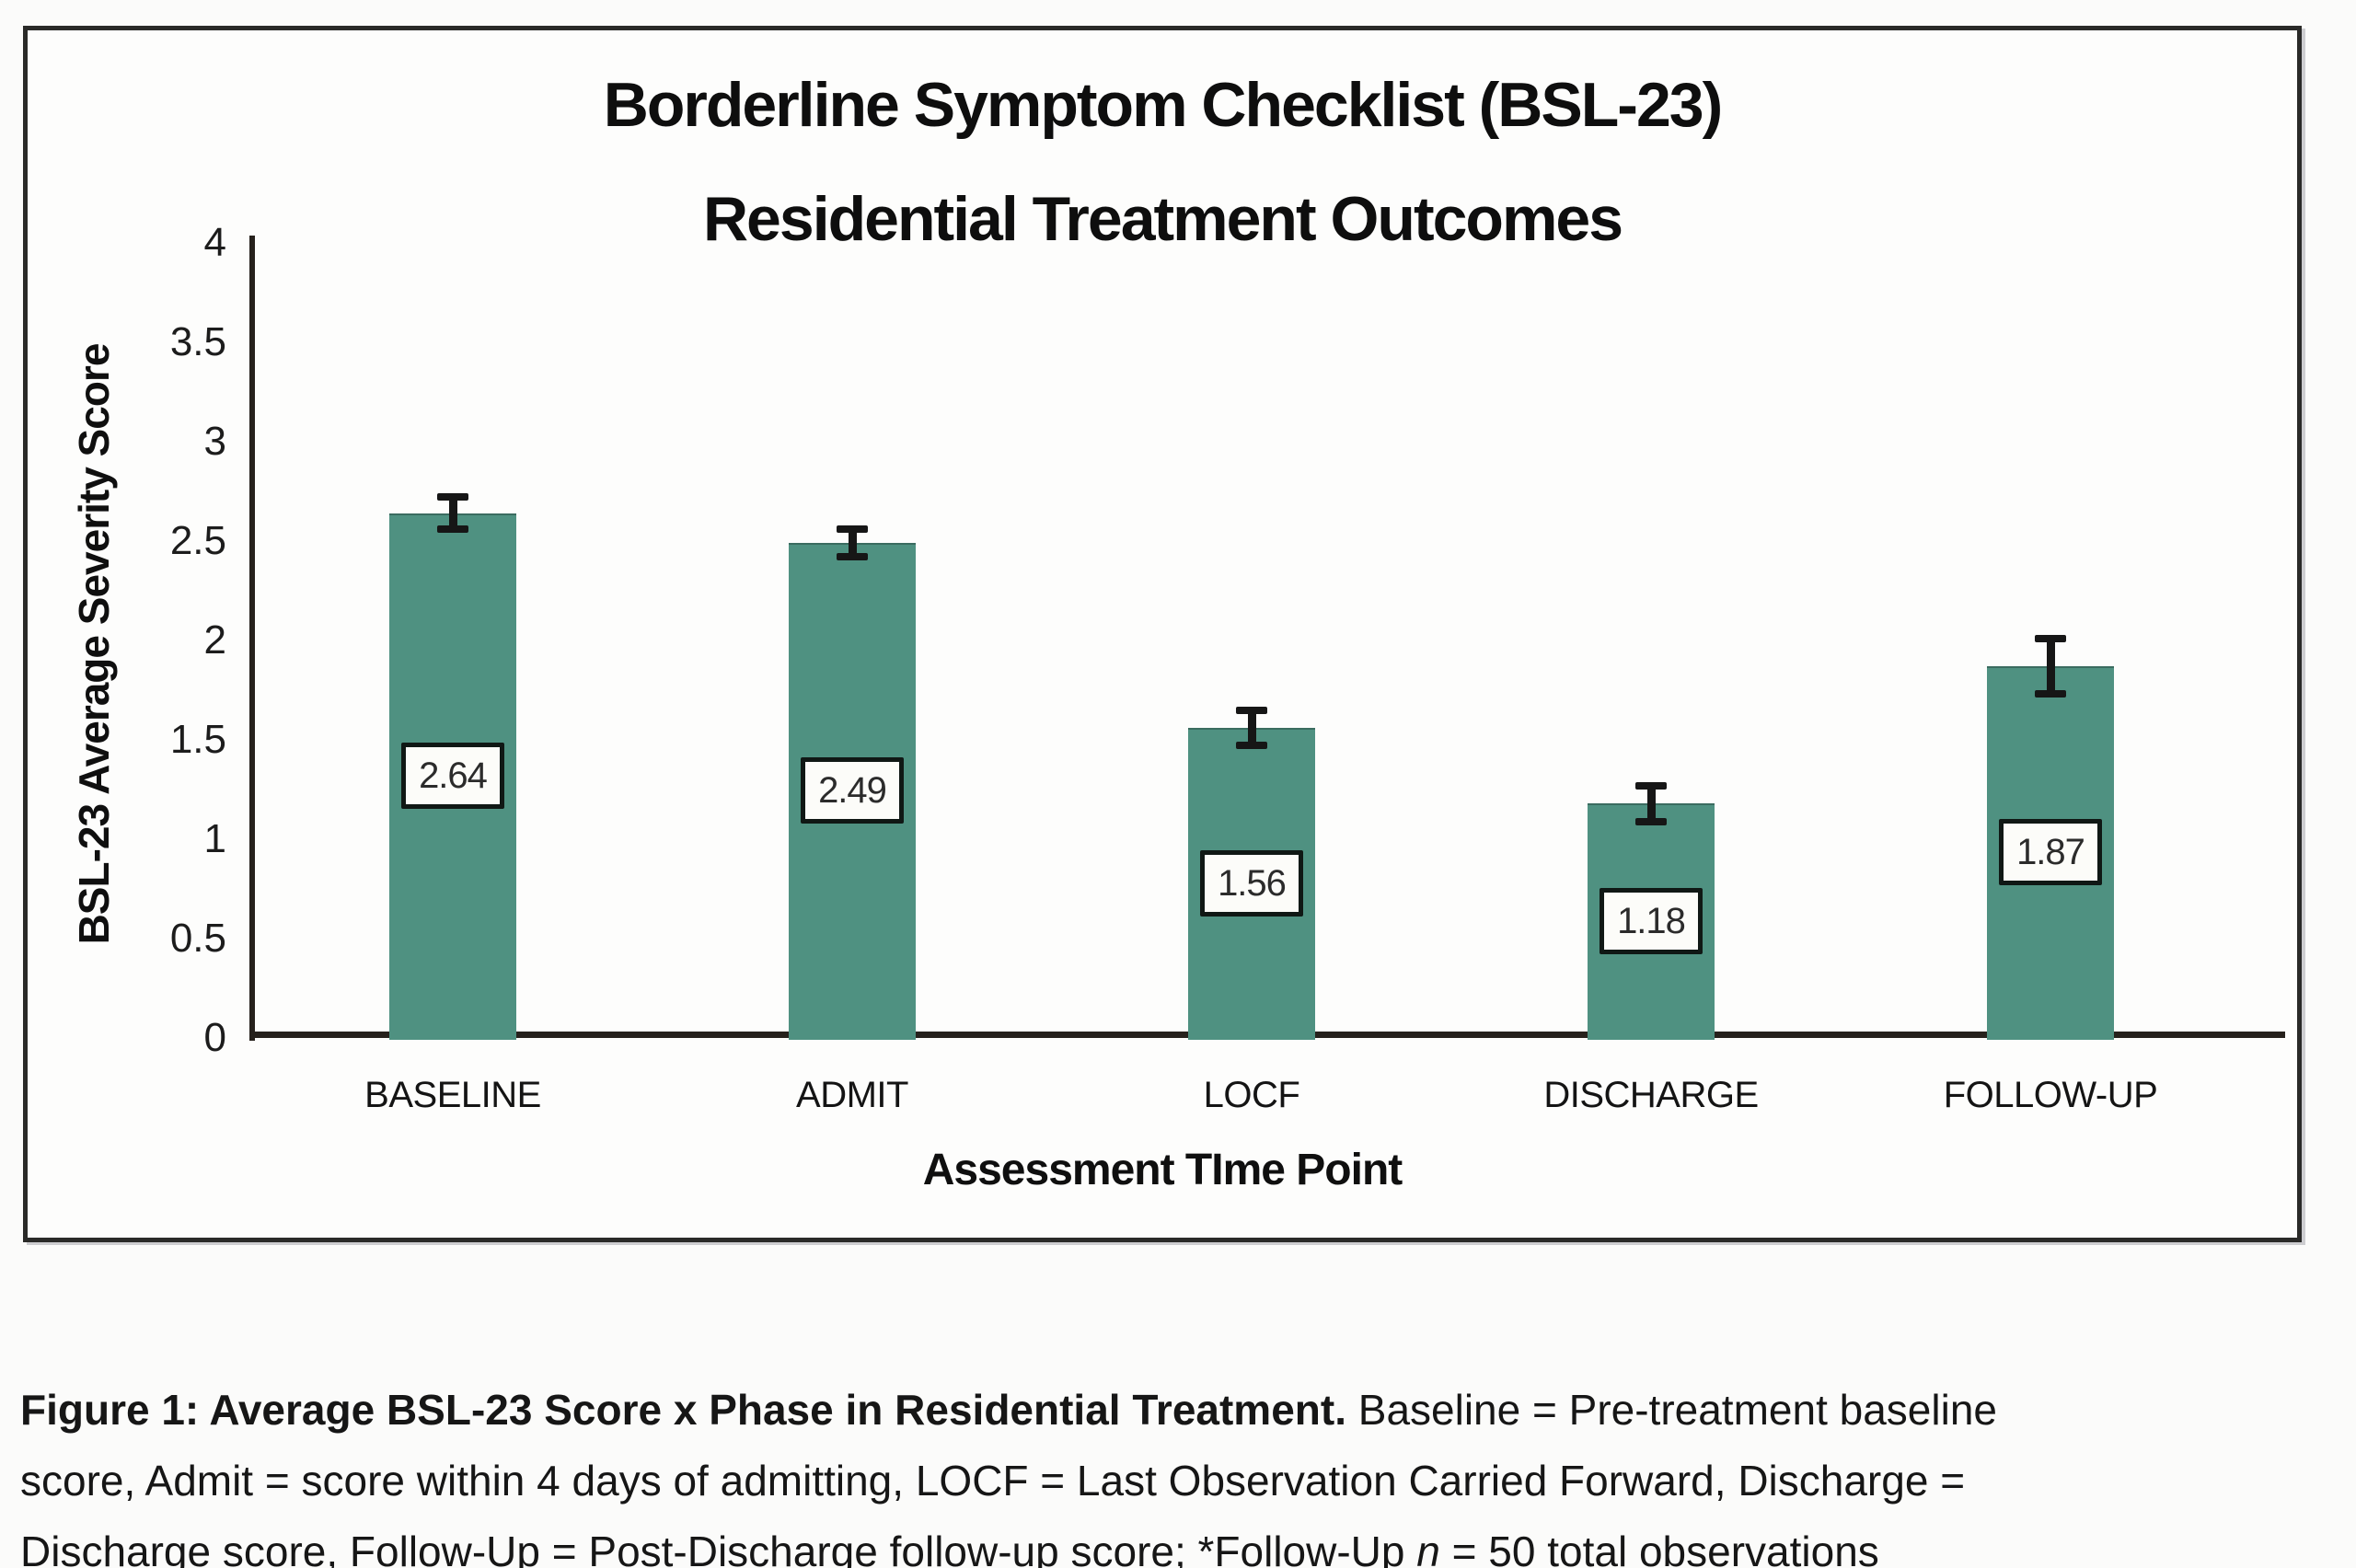 The image size is (2356, 1568). I want to click on x-tick-label-discharge: DISCHARGE, so click(1651, 1095).